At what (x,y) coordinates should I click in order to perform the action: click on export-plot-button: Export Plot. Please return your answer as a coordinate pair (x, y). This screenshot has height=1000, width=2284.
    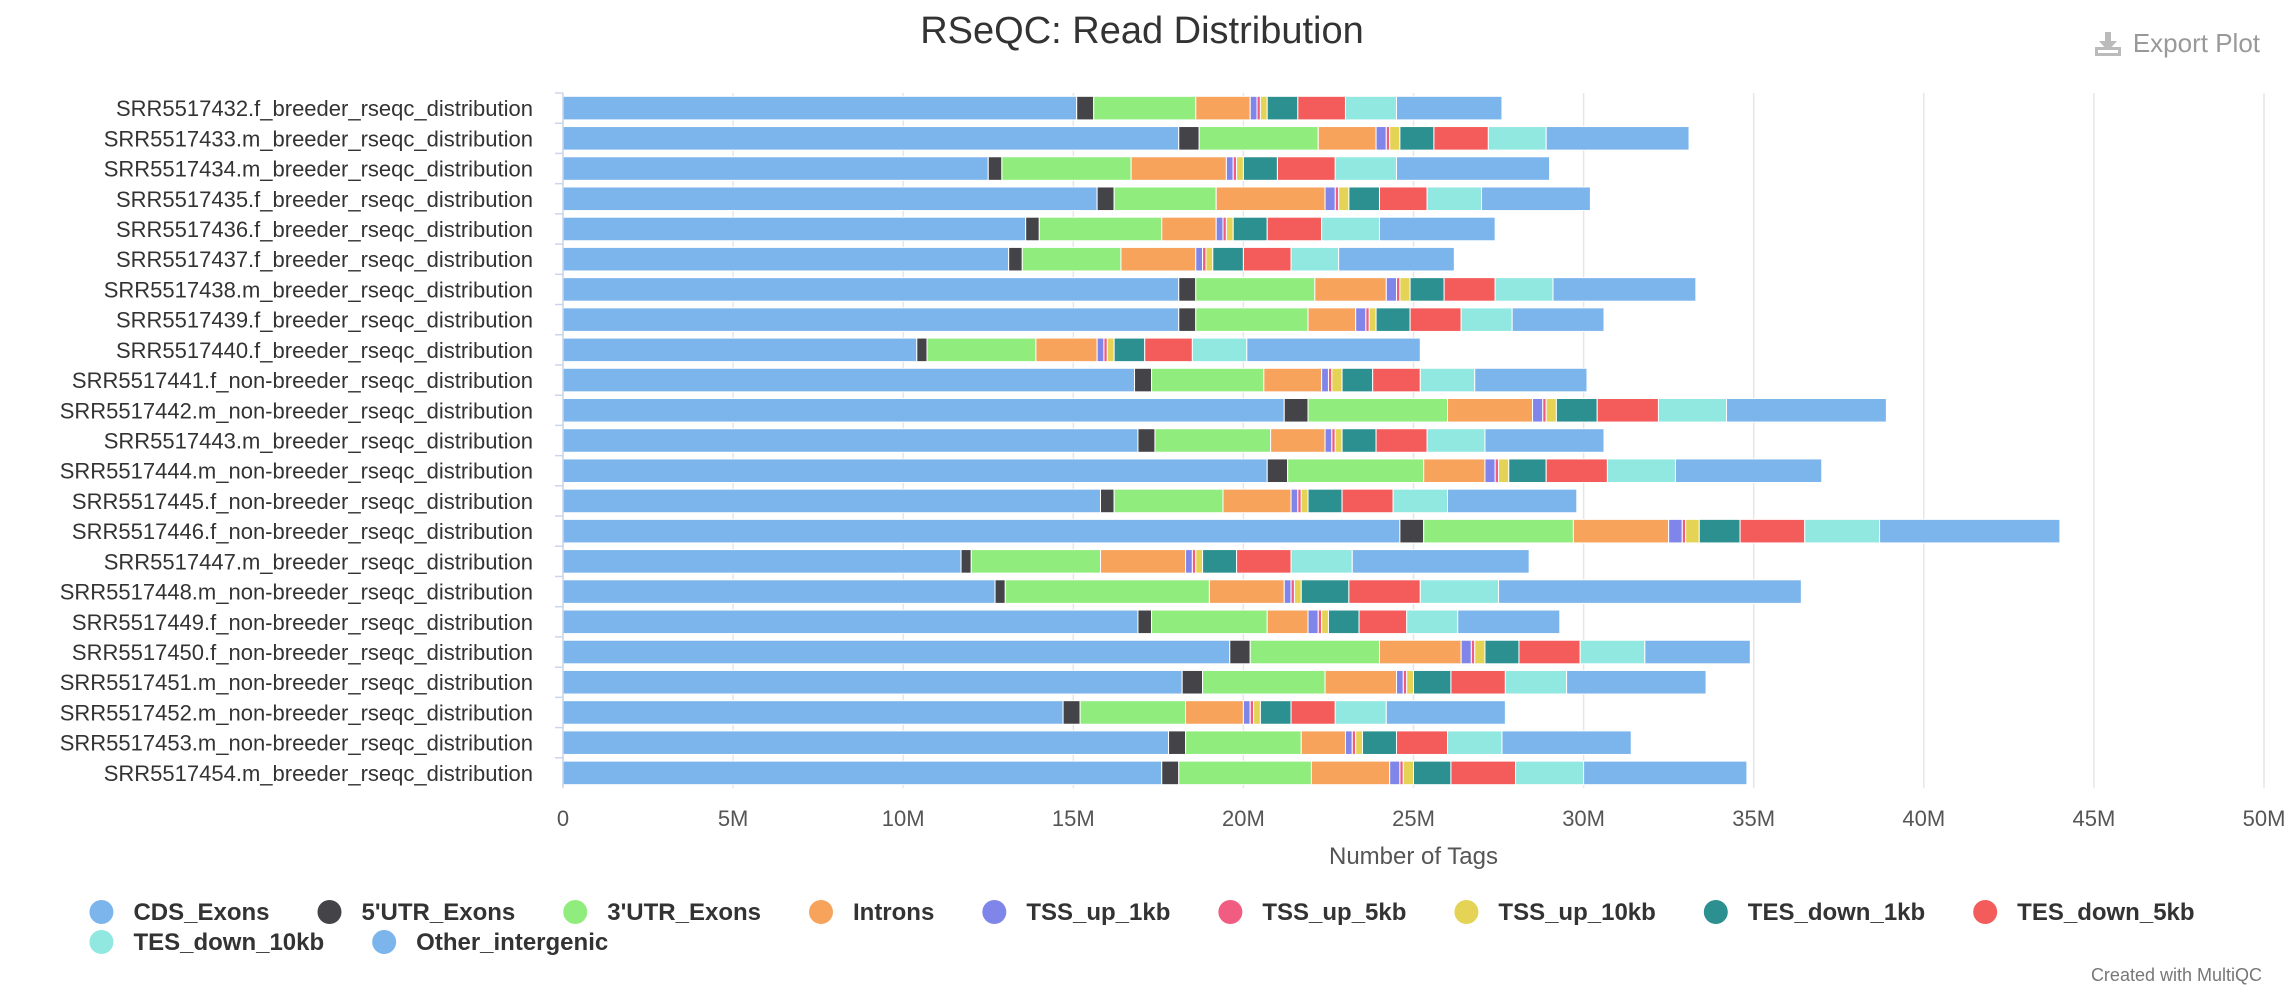
    Looking at the image, I should click on (2176, 43).